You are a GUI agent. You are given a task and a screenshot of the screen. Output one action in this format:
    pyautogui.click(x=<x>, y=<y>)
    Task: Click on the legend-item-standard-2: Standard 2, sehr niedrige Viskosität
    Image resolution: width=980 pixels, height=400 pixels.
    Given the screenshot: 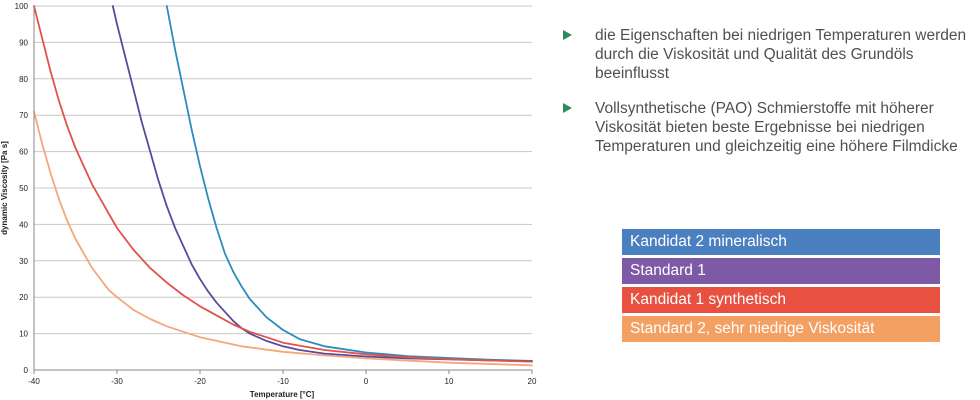 What is the action you would take?
    pyautogui.click(x=781, y=329)
    